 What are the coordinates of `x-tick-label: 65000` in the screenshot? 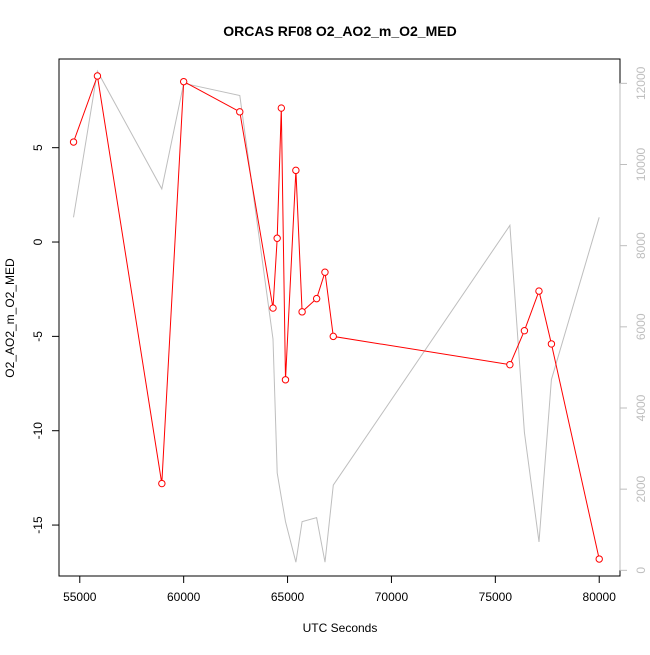 It's located at (288, 597).